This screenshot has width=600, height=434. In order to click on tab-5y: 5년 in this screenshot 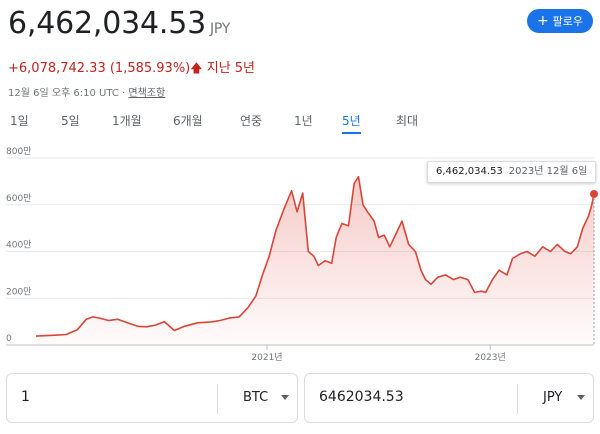, I will do `click(351, 123)`.